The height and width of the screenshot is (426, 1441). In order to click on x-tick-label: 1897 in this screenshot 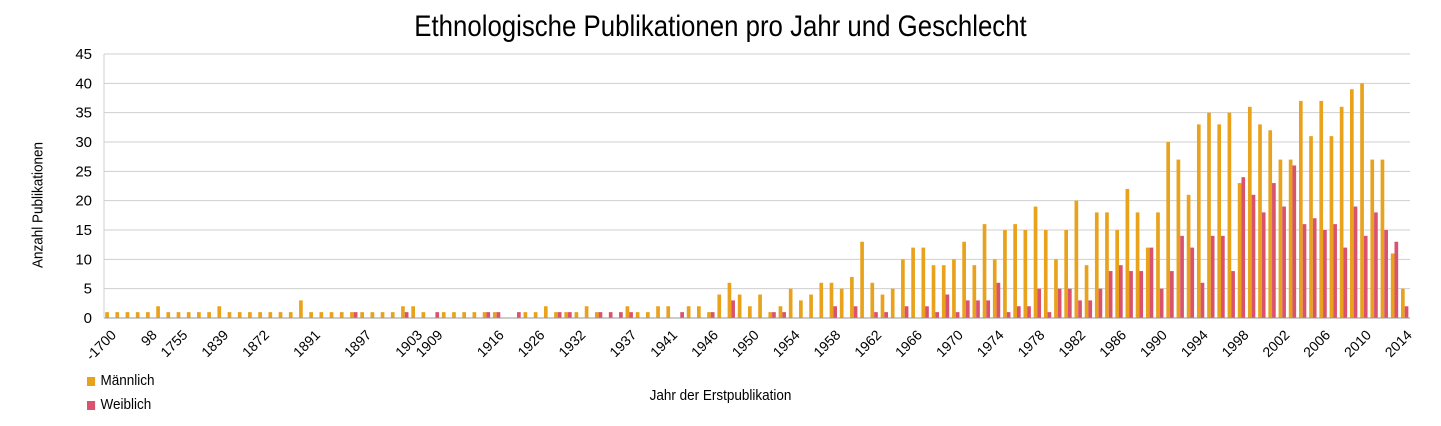, I will do `click(357, 343)`.